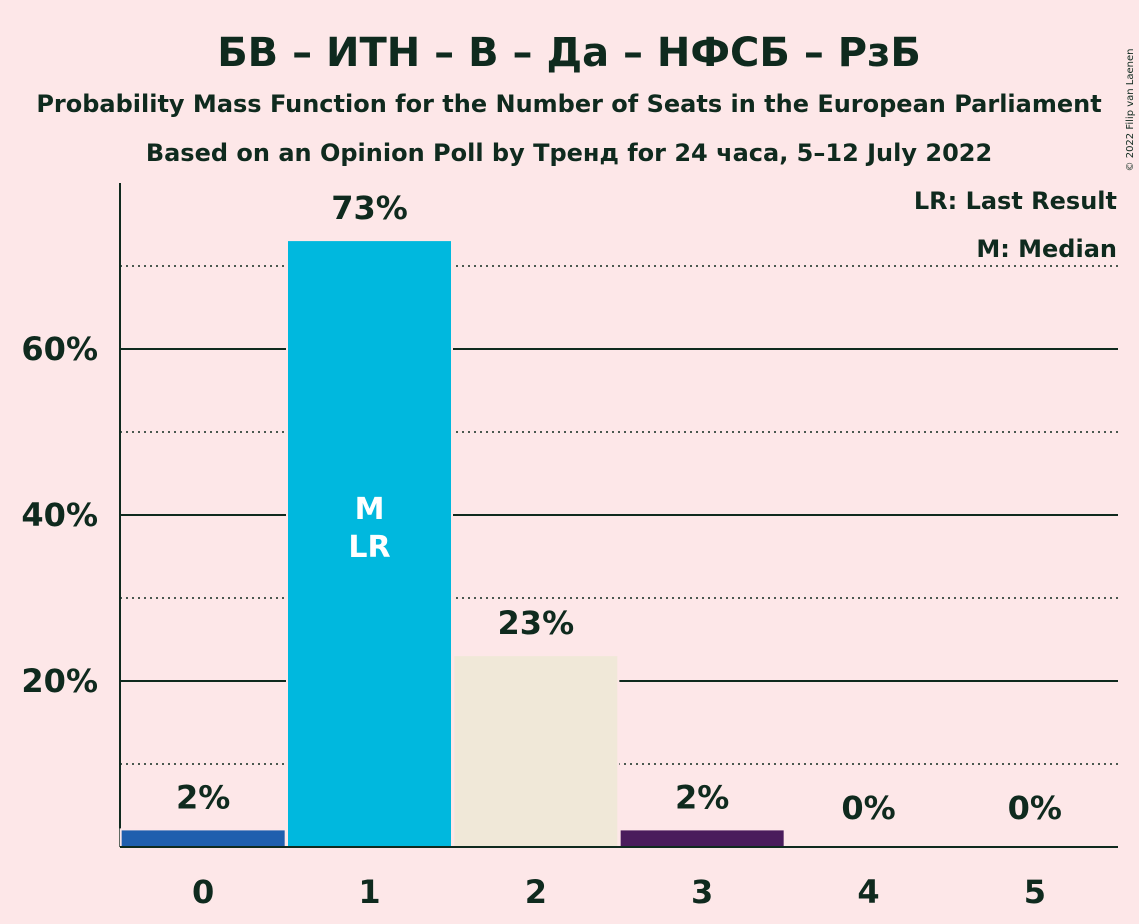  I want to click on y-tick-label: 60%, so click(59, 349).